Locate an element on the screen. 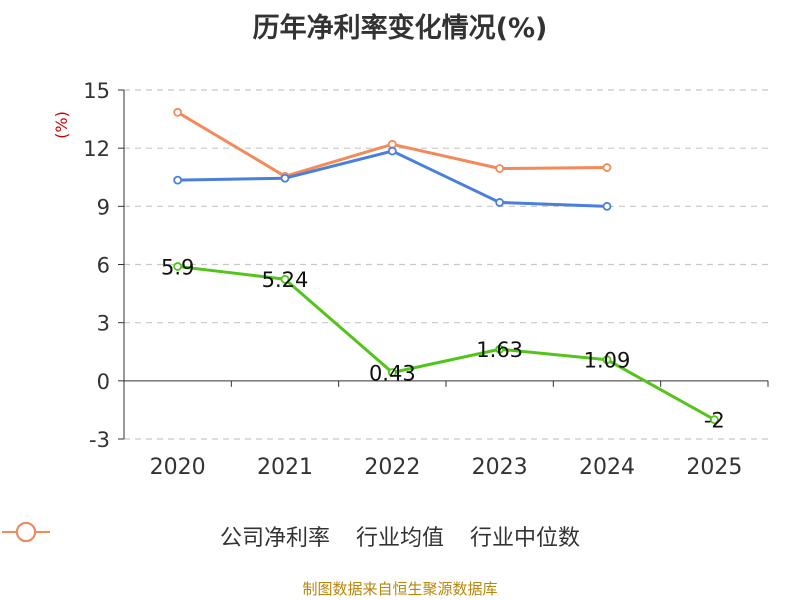  data-label: -2 is located at coordinates (714, 421).